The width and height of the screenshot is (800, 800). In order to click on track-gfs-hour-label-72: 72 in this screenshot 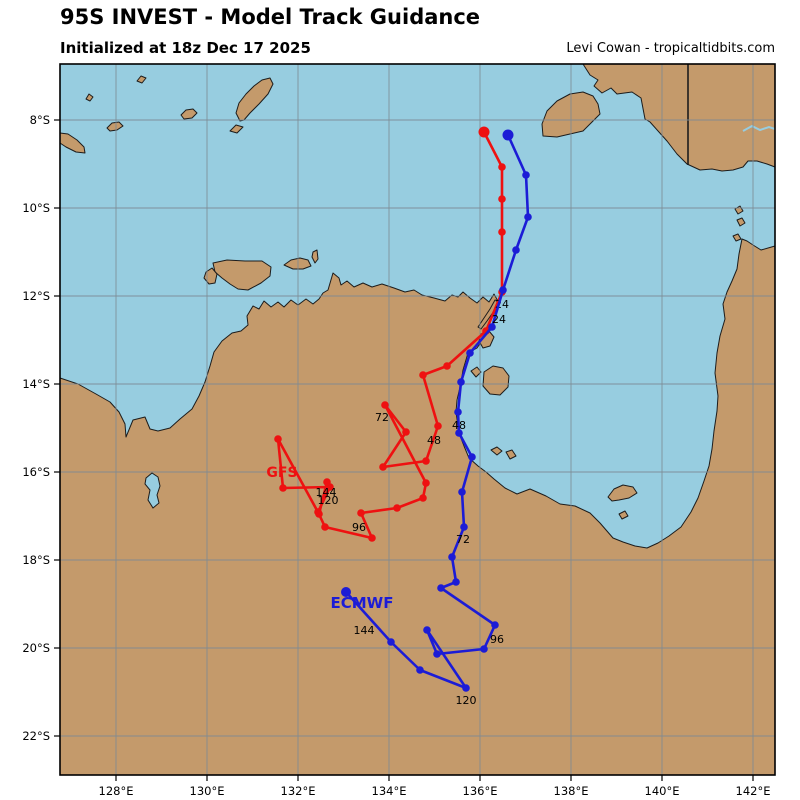, I will do `click(382, 417)`.